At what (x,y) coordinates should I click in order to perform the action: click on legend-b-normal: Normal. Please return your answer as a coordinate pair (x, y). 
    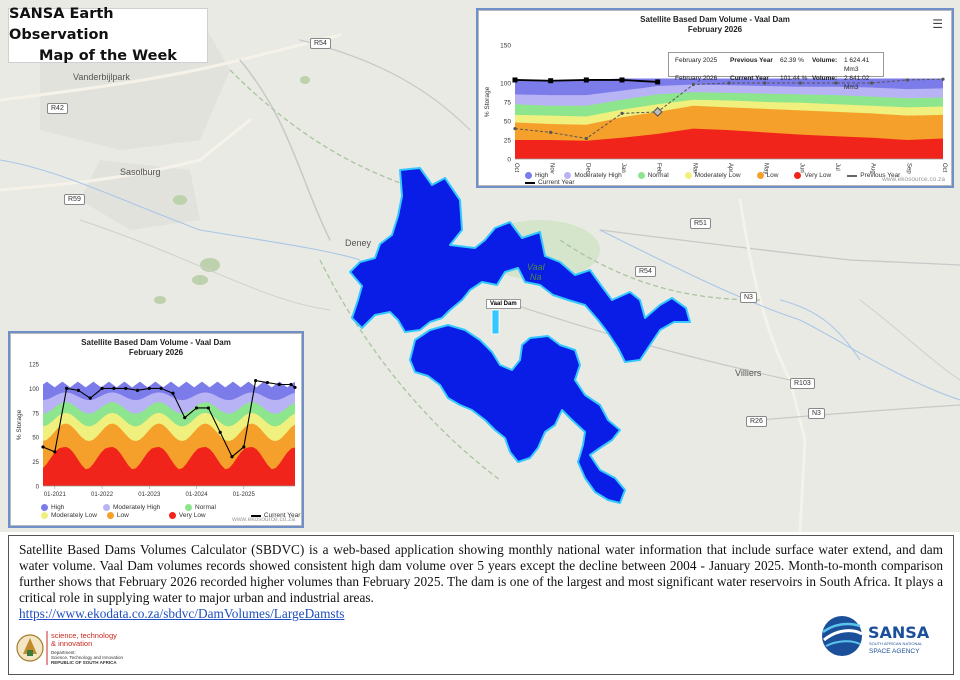
    Looking at the image, I should click on (211, 507).